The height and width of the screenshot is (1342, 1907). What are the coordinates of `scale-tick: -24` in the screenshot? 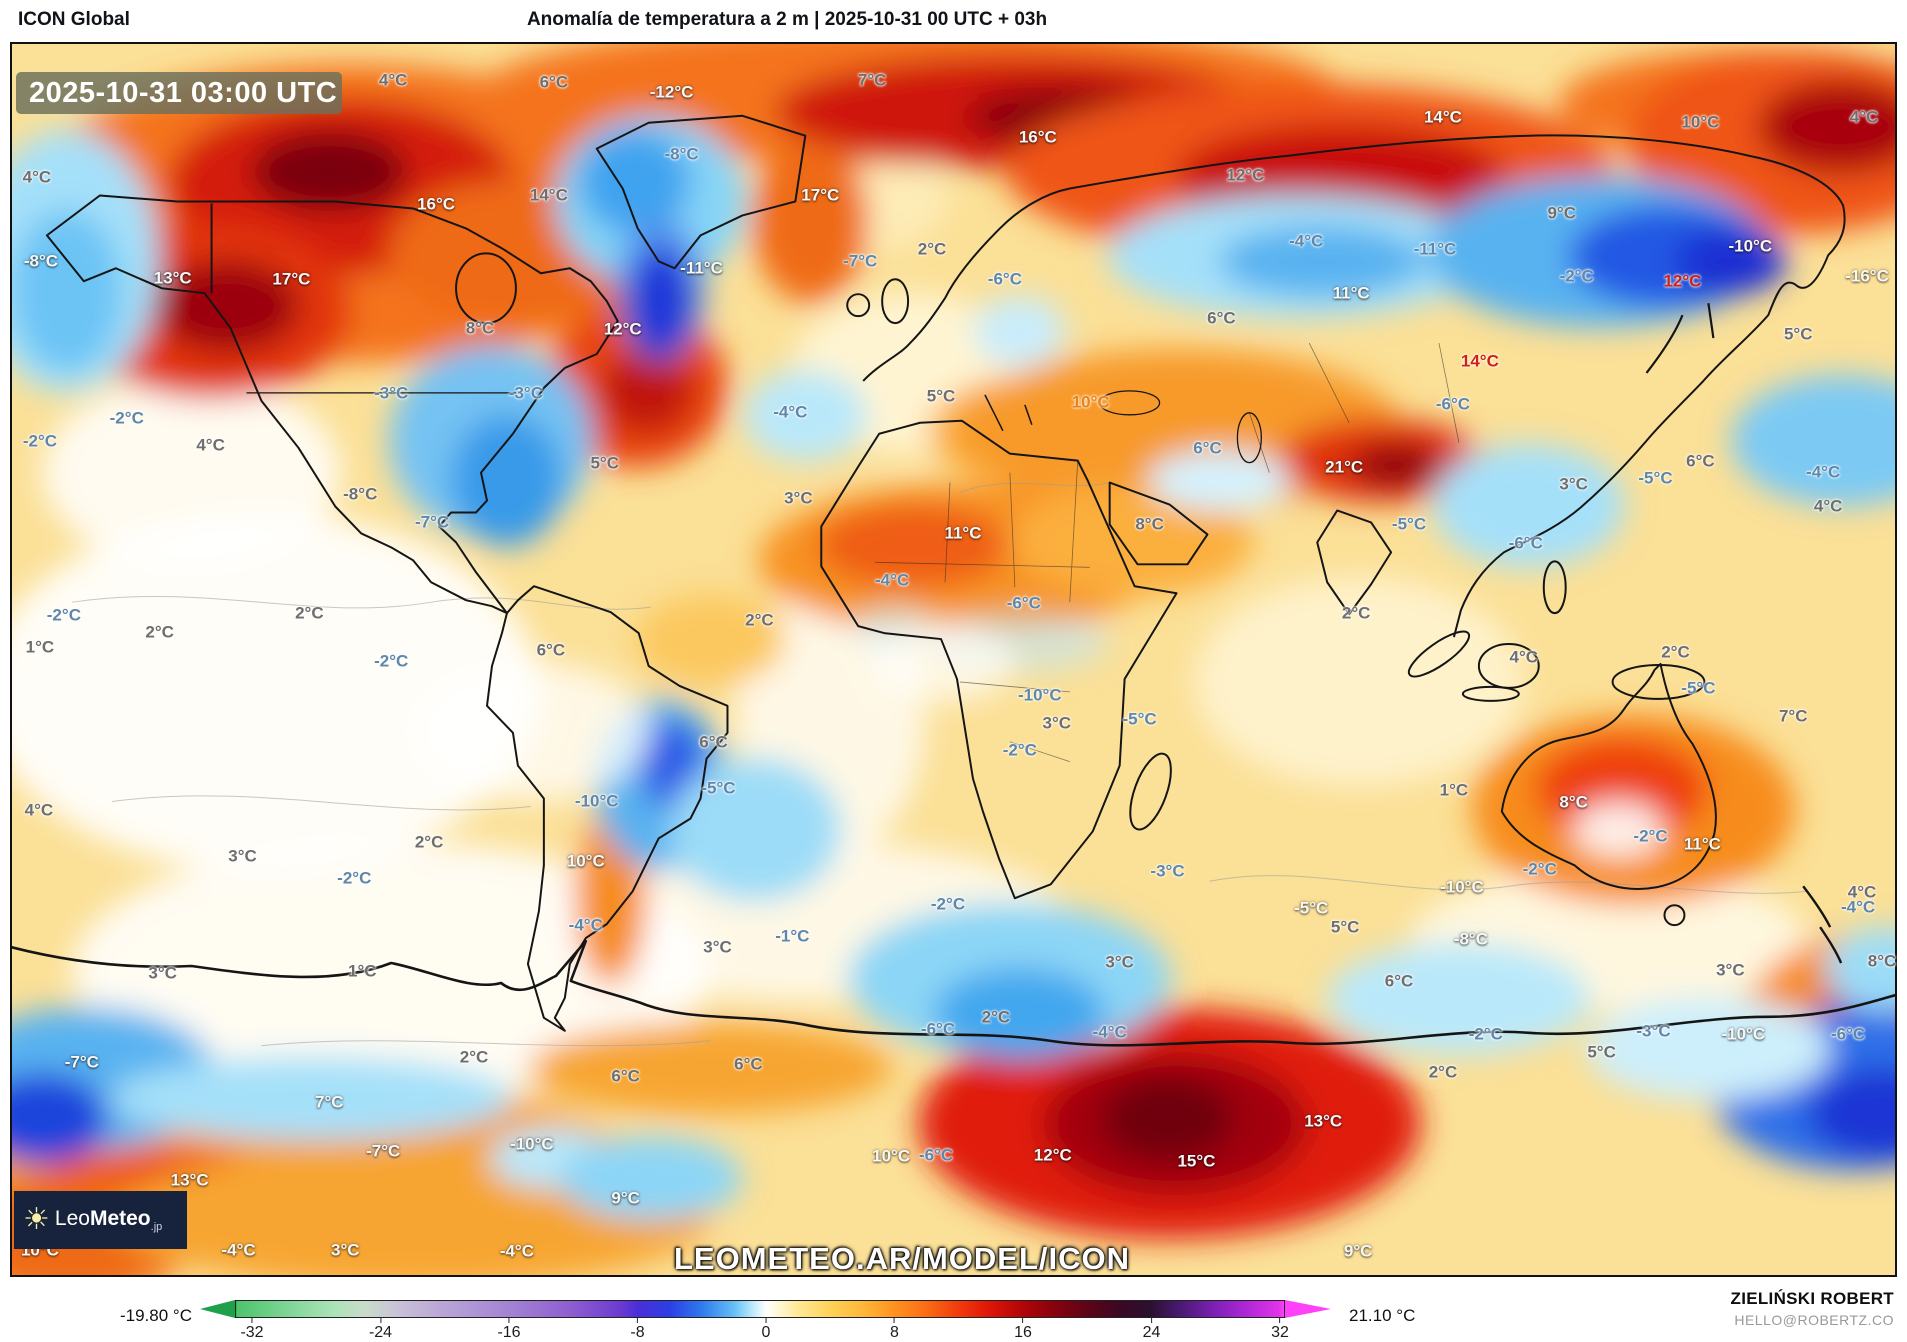 It's located at (380, 1330).